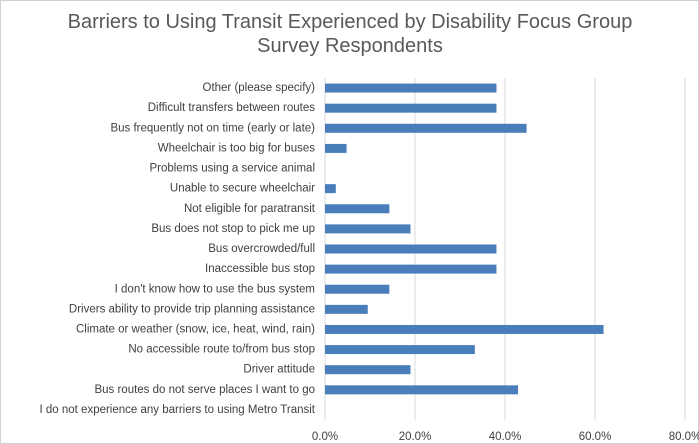  I want to click on y-tick-label: Other (please specify), so click(259, 88).